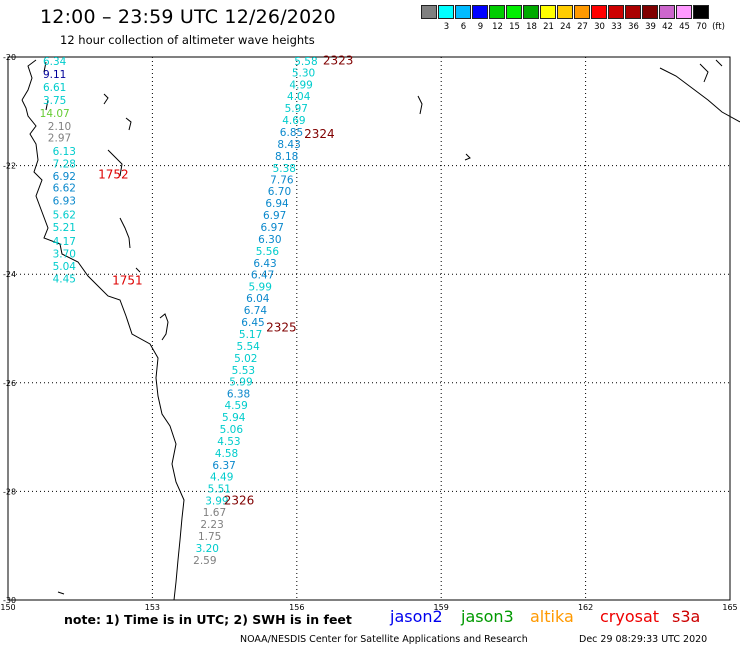  I want to click on satellite-jason2: jason2, so click(416, 616).